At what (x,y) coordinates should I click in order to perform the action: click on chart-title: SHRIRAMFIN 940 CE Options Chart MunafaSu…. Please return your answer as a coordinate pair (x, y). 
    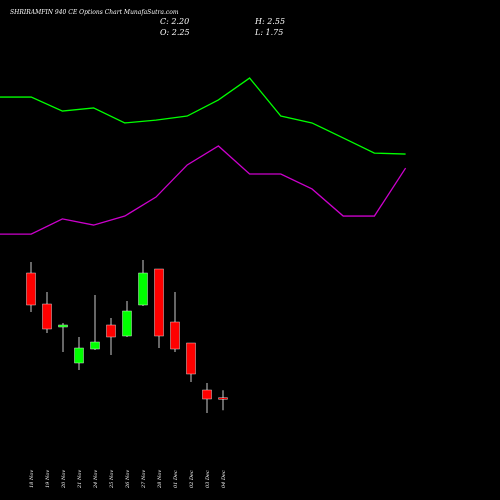
    Looking at the image, I should click on (94, 12).